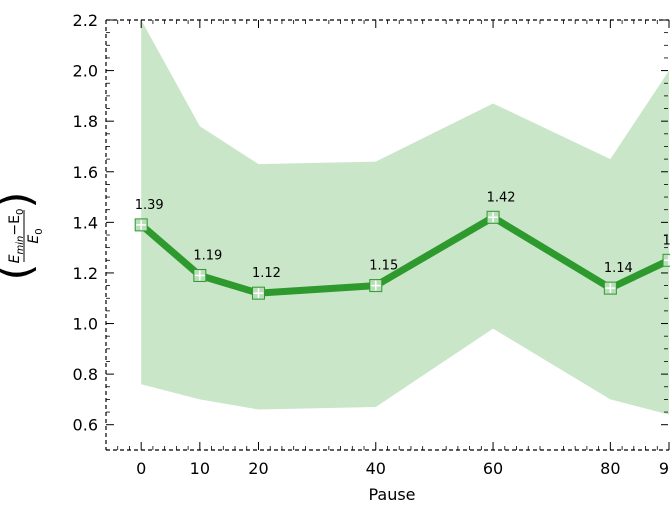 The width and height of the screenshot is (670, 514). Describe the element at coordinates (20, 199) in the screenshot. I see `y-label-close-paren: )` at that location.